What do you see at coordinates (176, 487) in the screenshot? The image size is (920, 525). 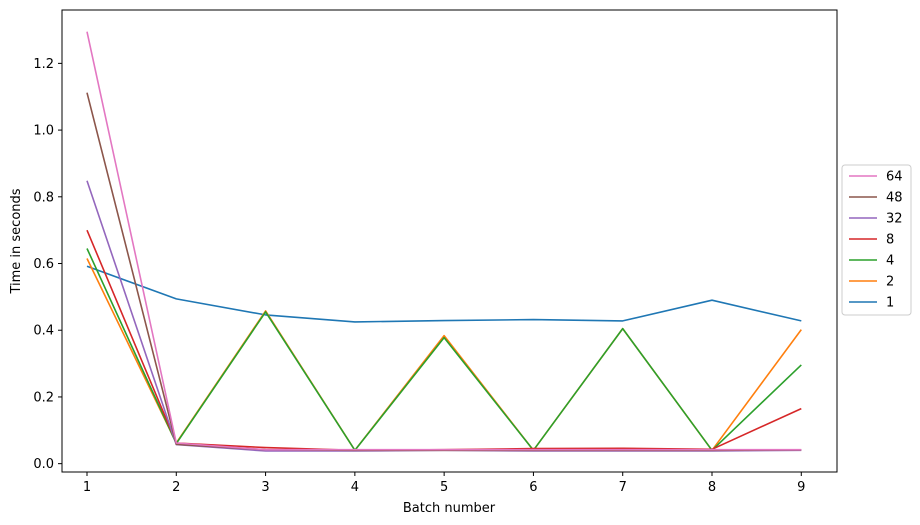 I see `x-tick-label: 2` at bounding box center [176, 487].